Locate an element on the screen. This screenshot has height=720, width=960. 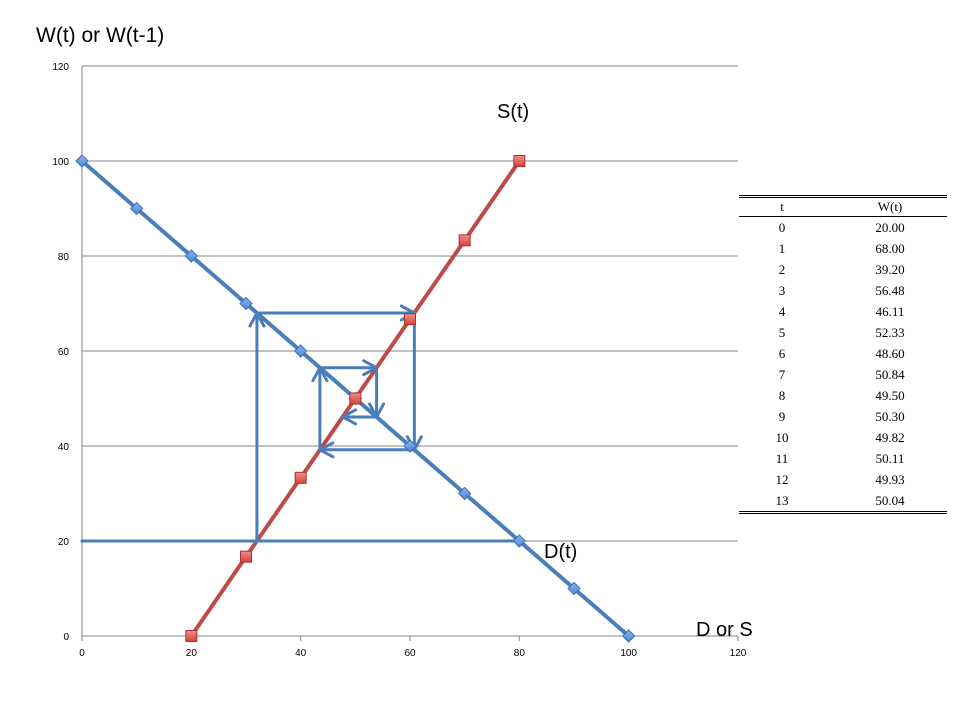
y-tick-label: 20 is located at coordinates (64, 542).